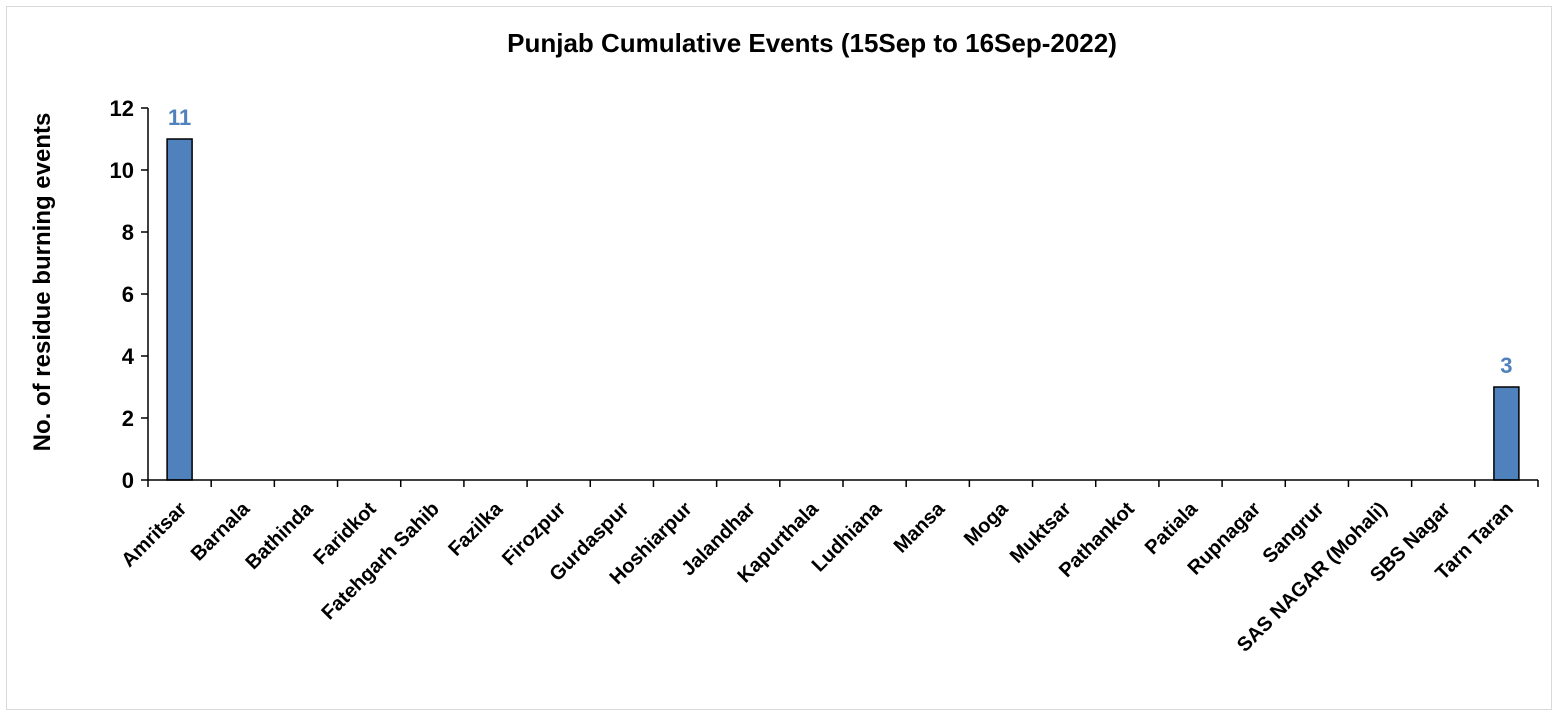 The width and height of the screenshot is (1558, 716). Describe the element at coordinates (128, 232) in the screenshot. I see `y-tick-label: 8` at that location.